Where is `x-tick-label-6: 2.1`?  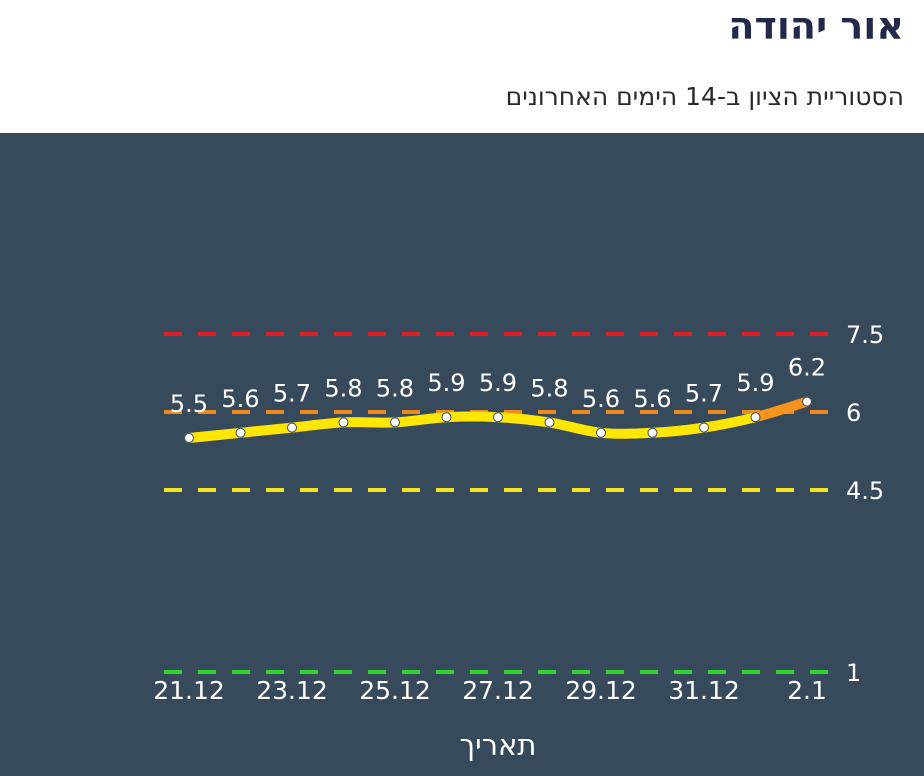
x-tick-label-6: 2.1 is located at coordinates (807, 690).